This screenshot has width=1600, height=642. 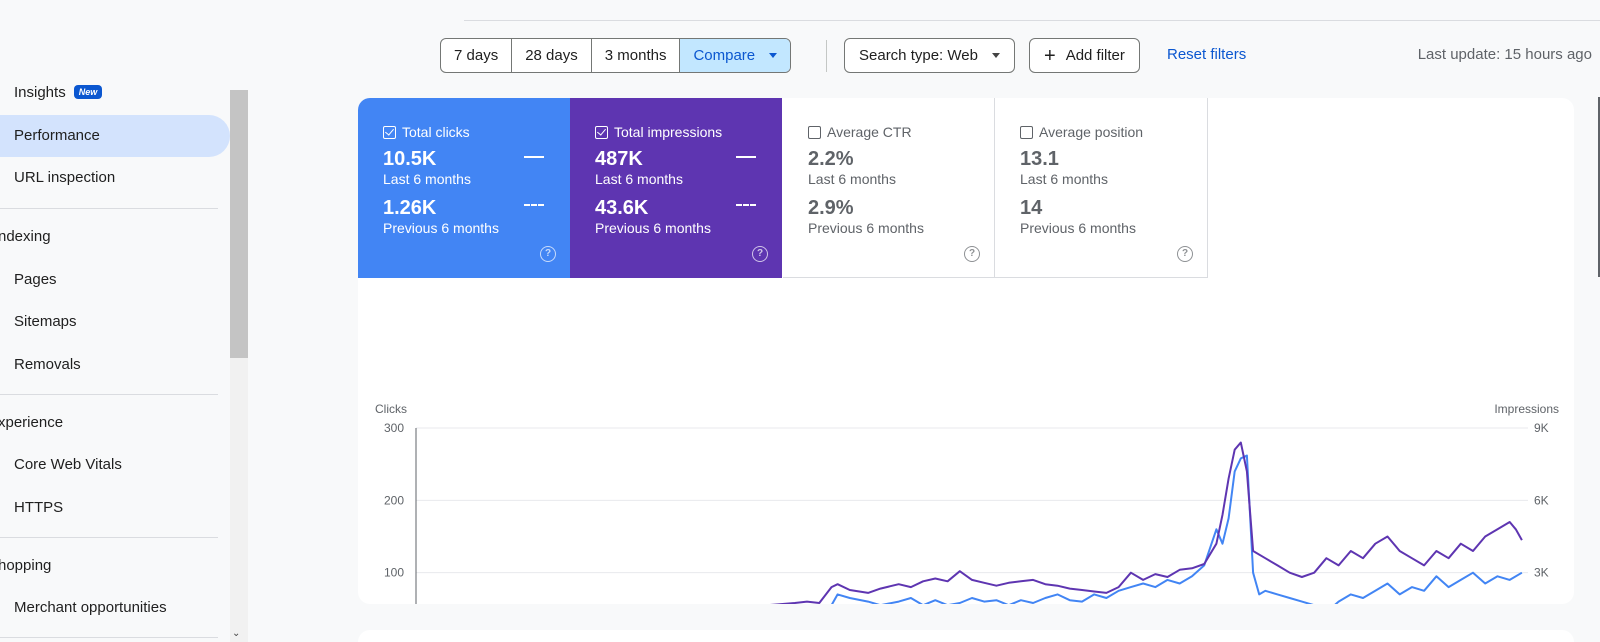 What do you see at coordinates (869, 132) in the screenshot?
I see `metric-title: Average CTR` at bounding box center [869, 132].